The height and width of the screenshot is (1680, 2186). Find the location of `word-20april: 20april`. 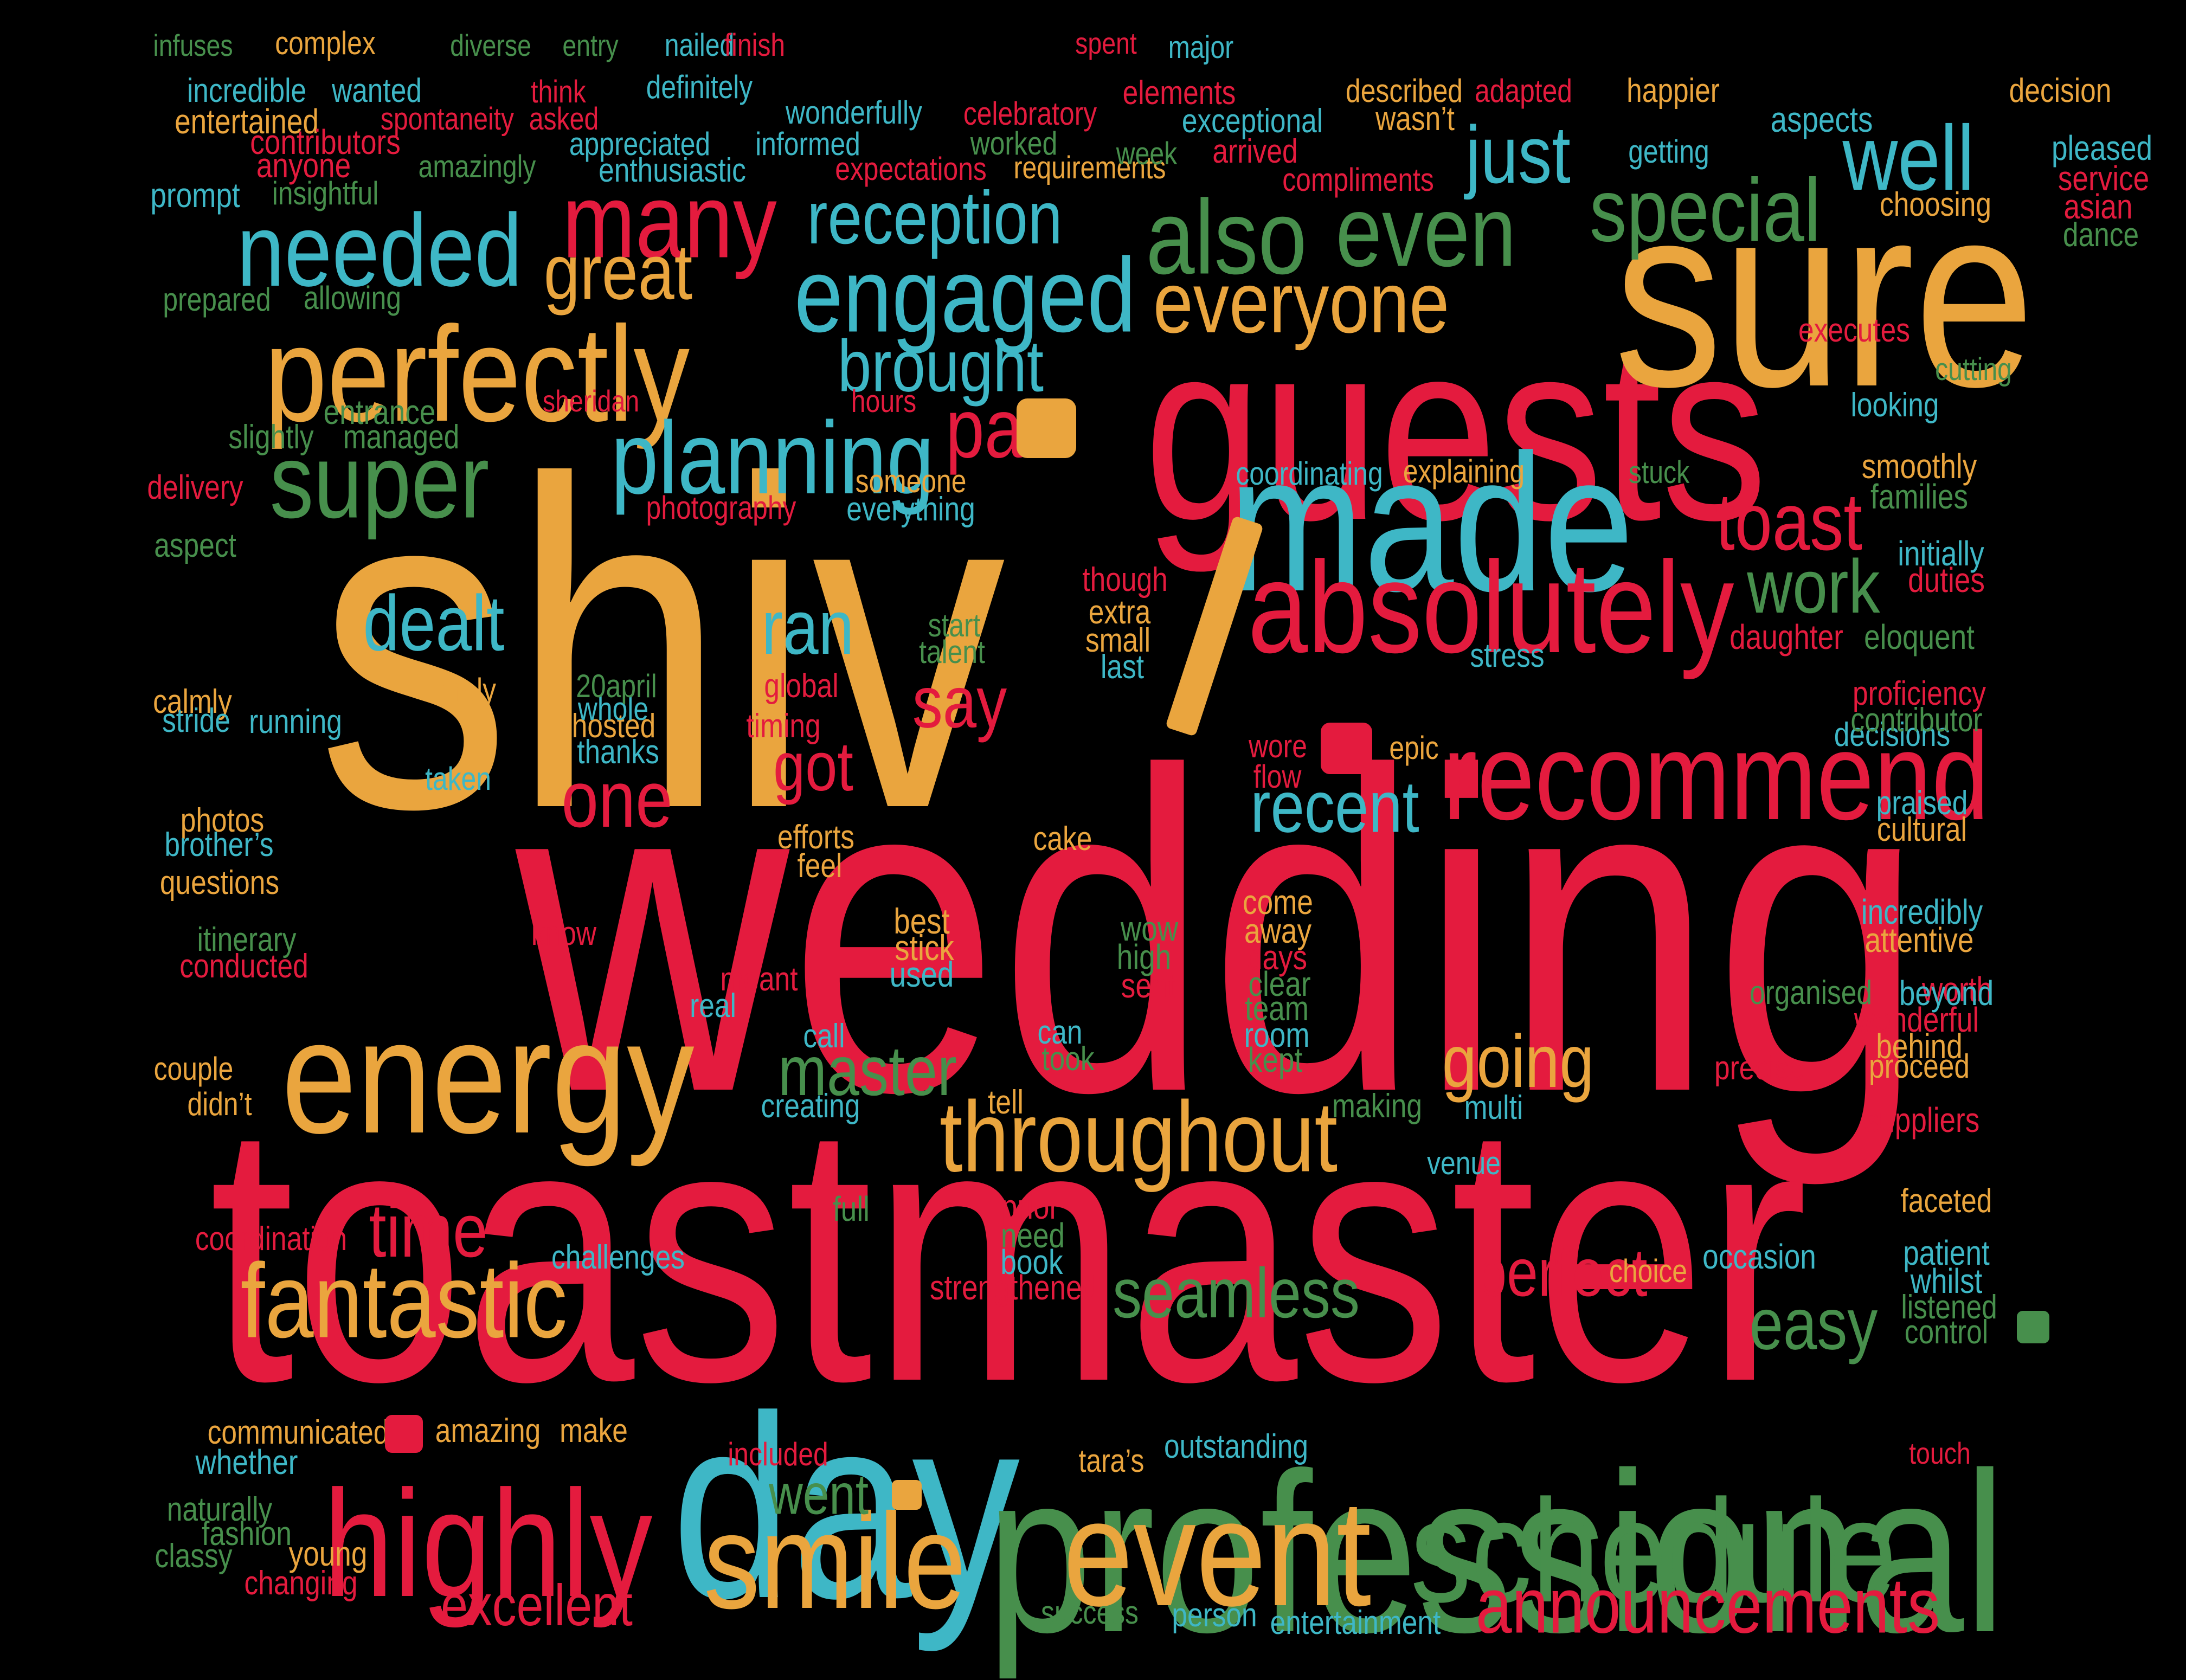

word-20april: 20april is located at coordinates (616, 686).